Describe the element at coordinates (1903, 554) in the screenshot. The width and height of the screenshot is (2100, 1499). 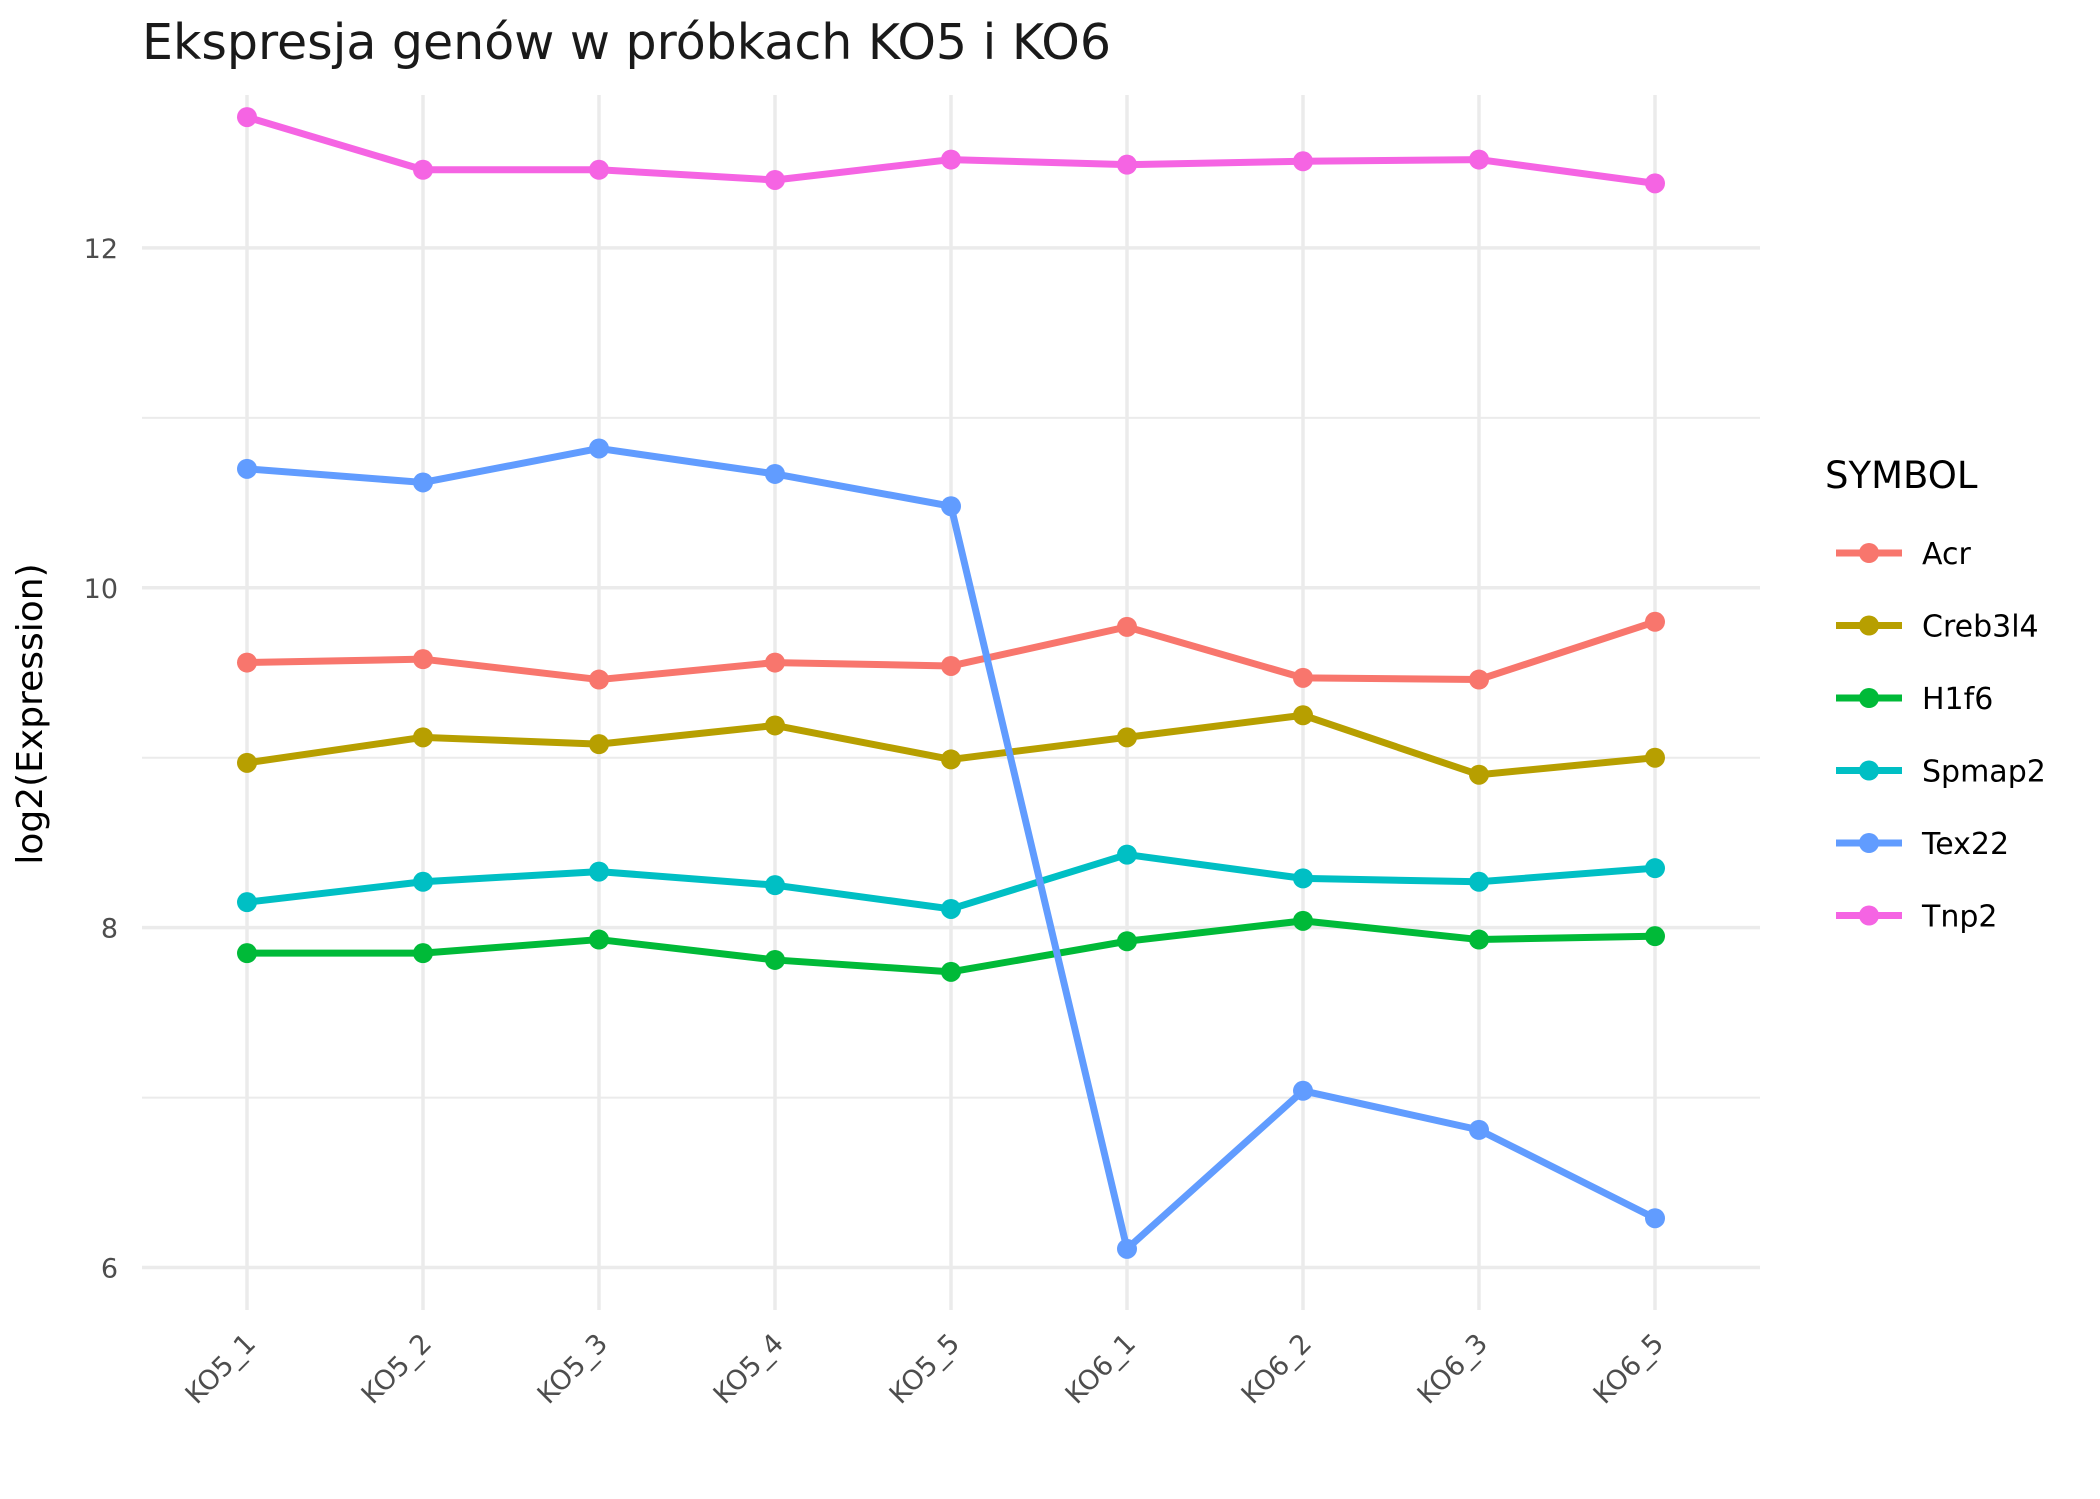
I see `legend-item-acr: Acr` at that location.